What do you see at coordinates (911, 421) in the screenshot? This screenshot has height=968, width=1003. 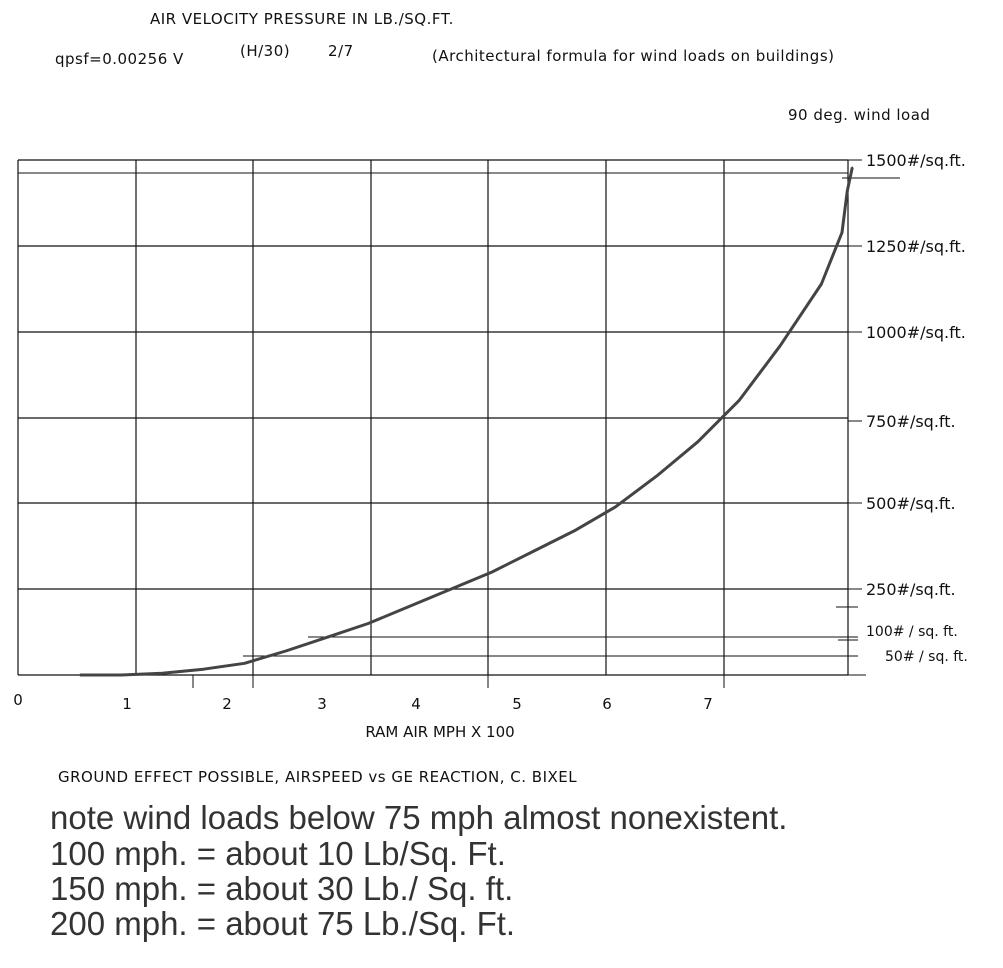 I see `y-tick-label-3: 750#/sq.ft.` at bounding box center [911, 421].